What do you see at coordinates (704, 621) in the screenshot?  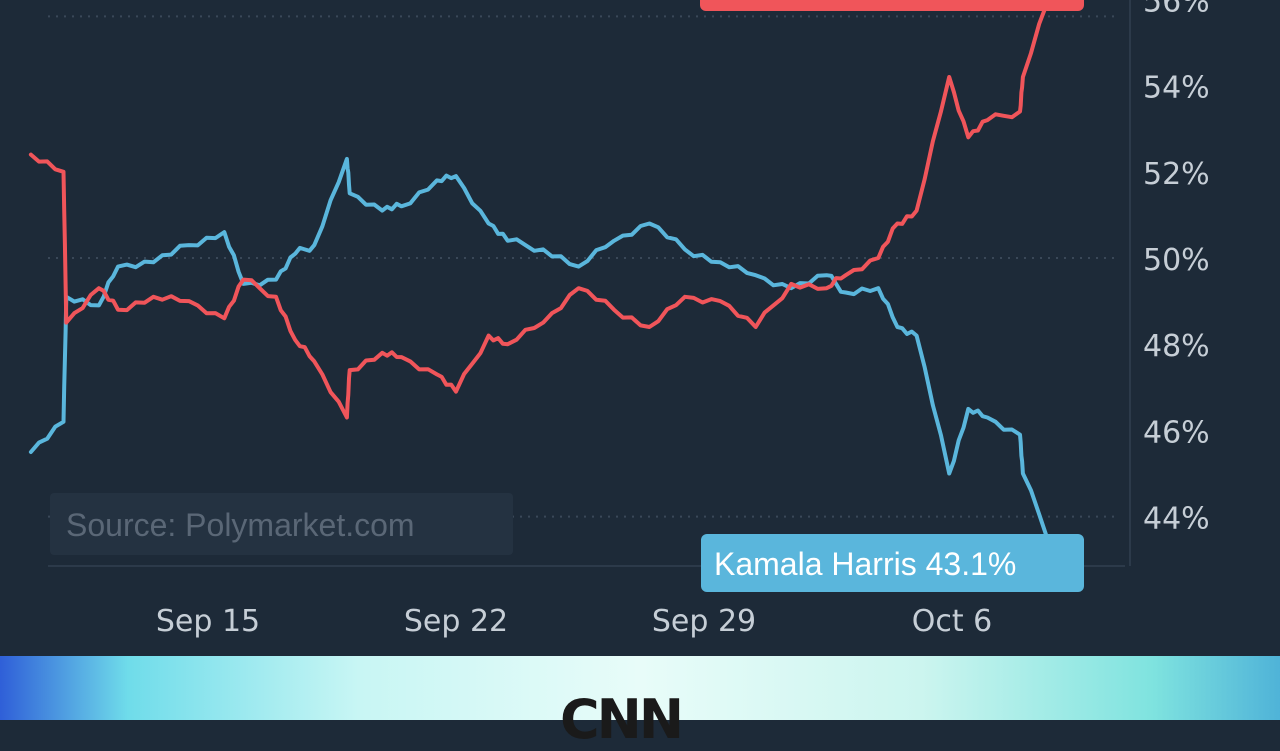 I see `x-tick-label: Sep 29` at bounding box center [704, 621].